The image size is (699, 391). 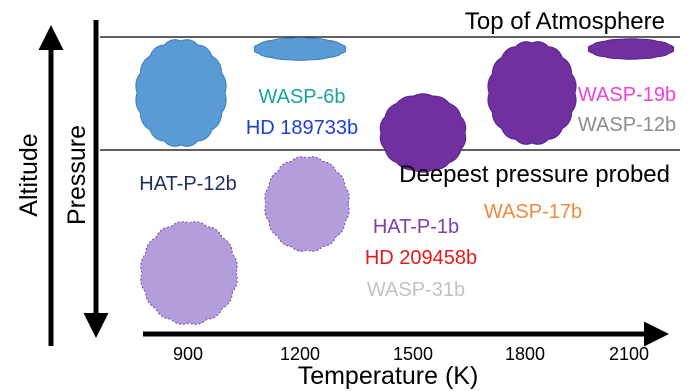 What do you see at coordinates (416, 227) in the screenshot?
I see `planet-label-hat-p-1b: HAT-P-1b` at bounding box center [416, 227].